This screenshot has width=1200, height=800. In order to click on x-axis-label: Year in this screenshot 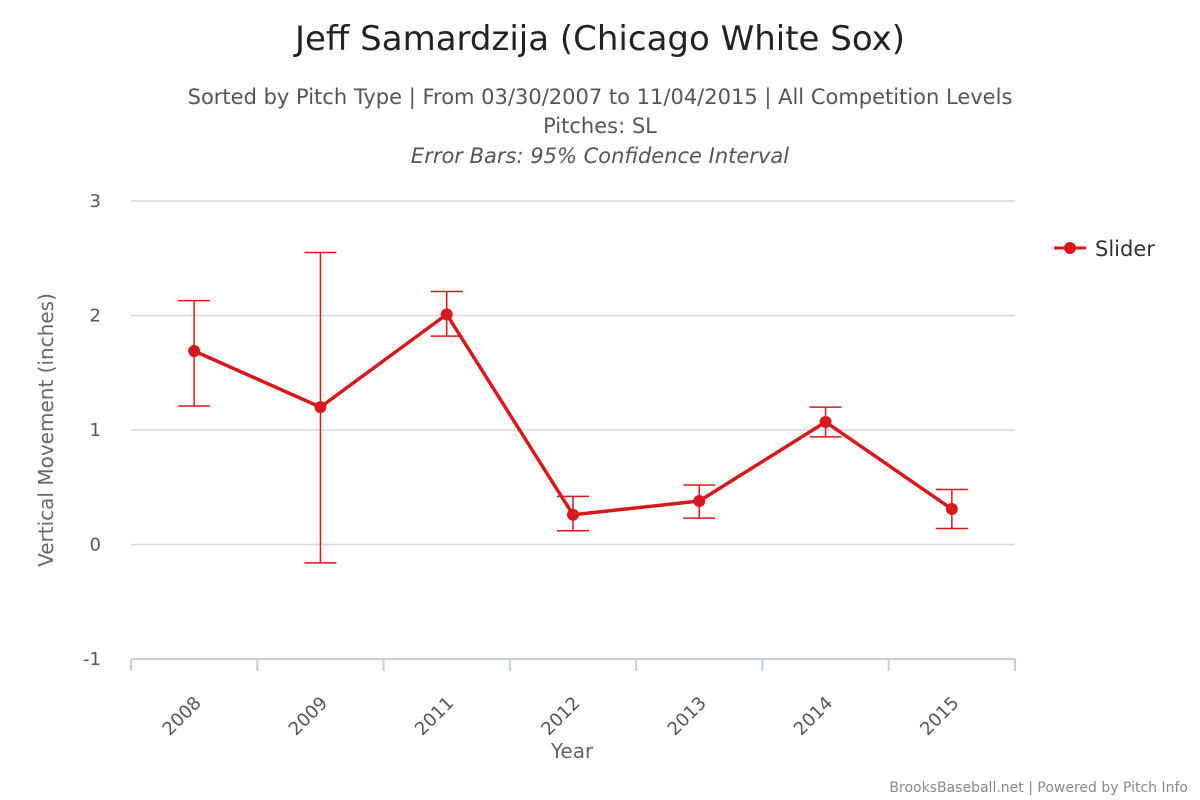, I will do `click(572, 751)`.